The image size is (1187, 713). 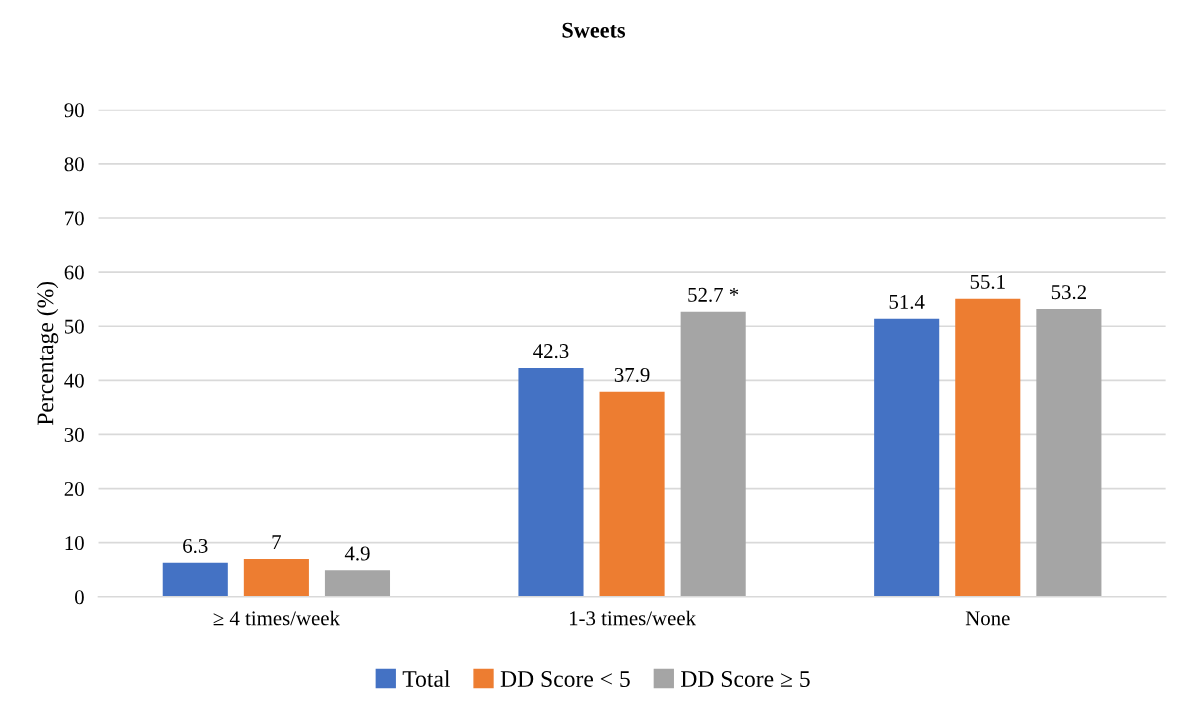 I want to click on y-tick-label: 20, so click(x=74, y=488).